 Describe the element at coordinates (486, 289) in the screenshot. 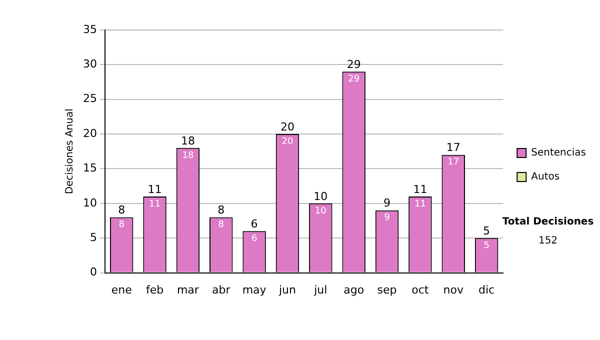

I see `x-tick-label: dic` at that location.